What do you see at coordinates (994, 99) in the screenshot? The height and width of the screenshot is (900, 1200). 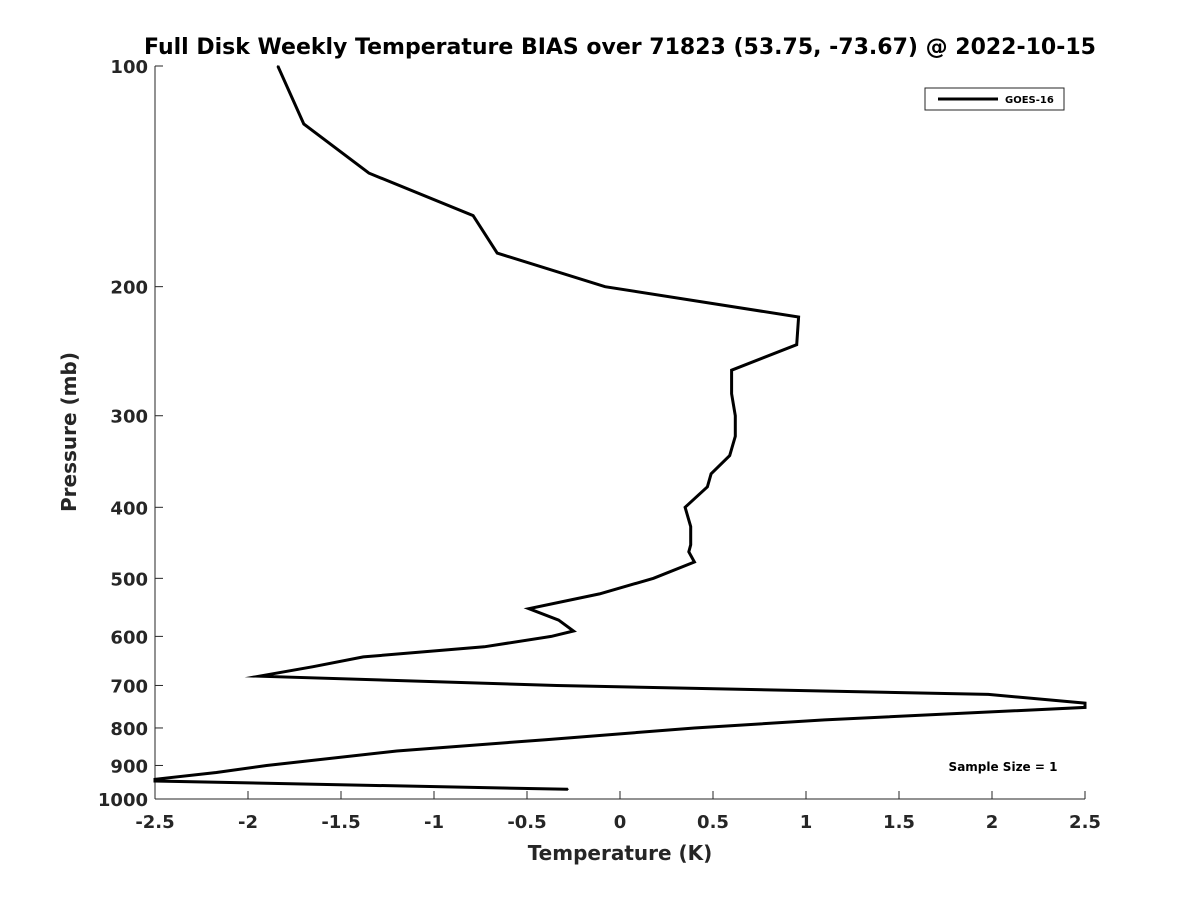 I see `legend: GOES-16` at bounding box center [994, 99].